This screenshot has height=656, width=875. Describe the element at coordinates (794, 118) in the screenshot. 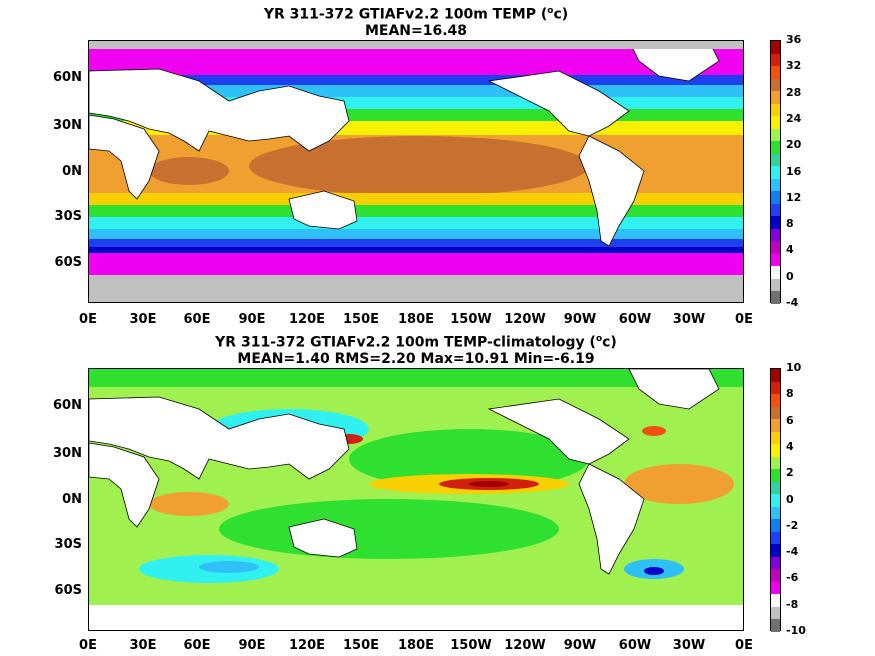

I see `colorbar-tick-label: 24` at that location.